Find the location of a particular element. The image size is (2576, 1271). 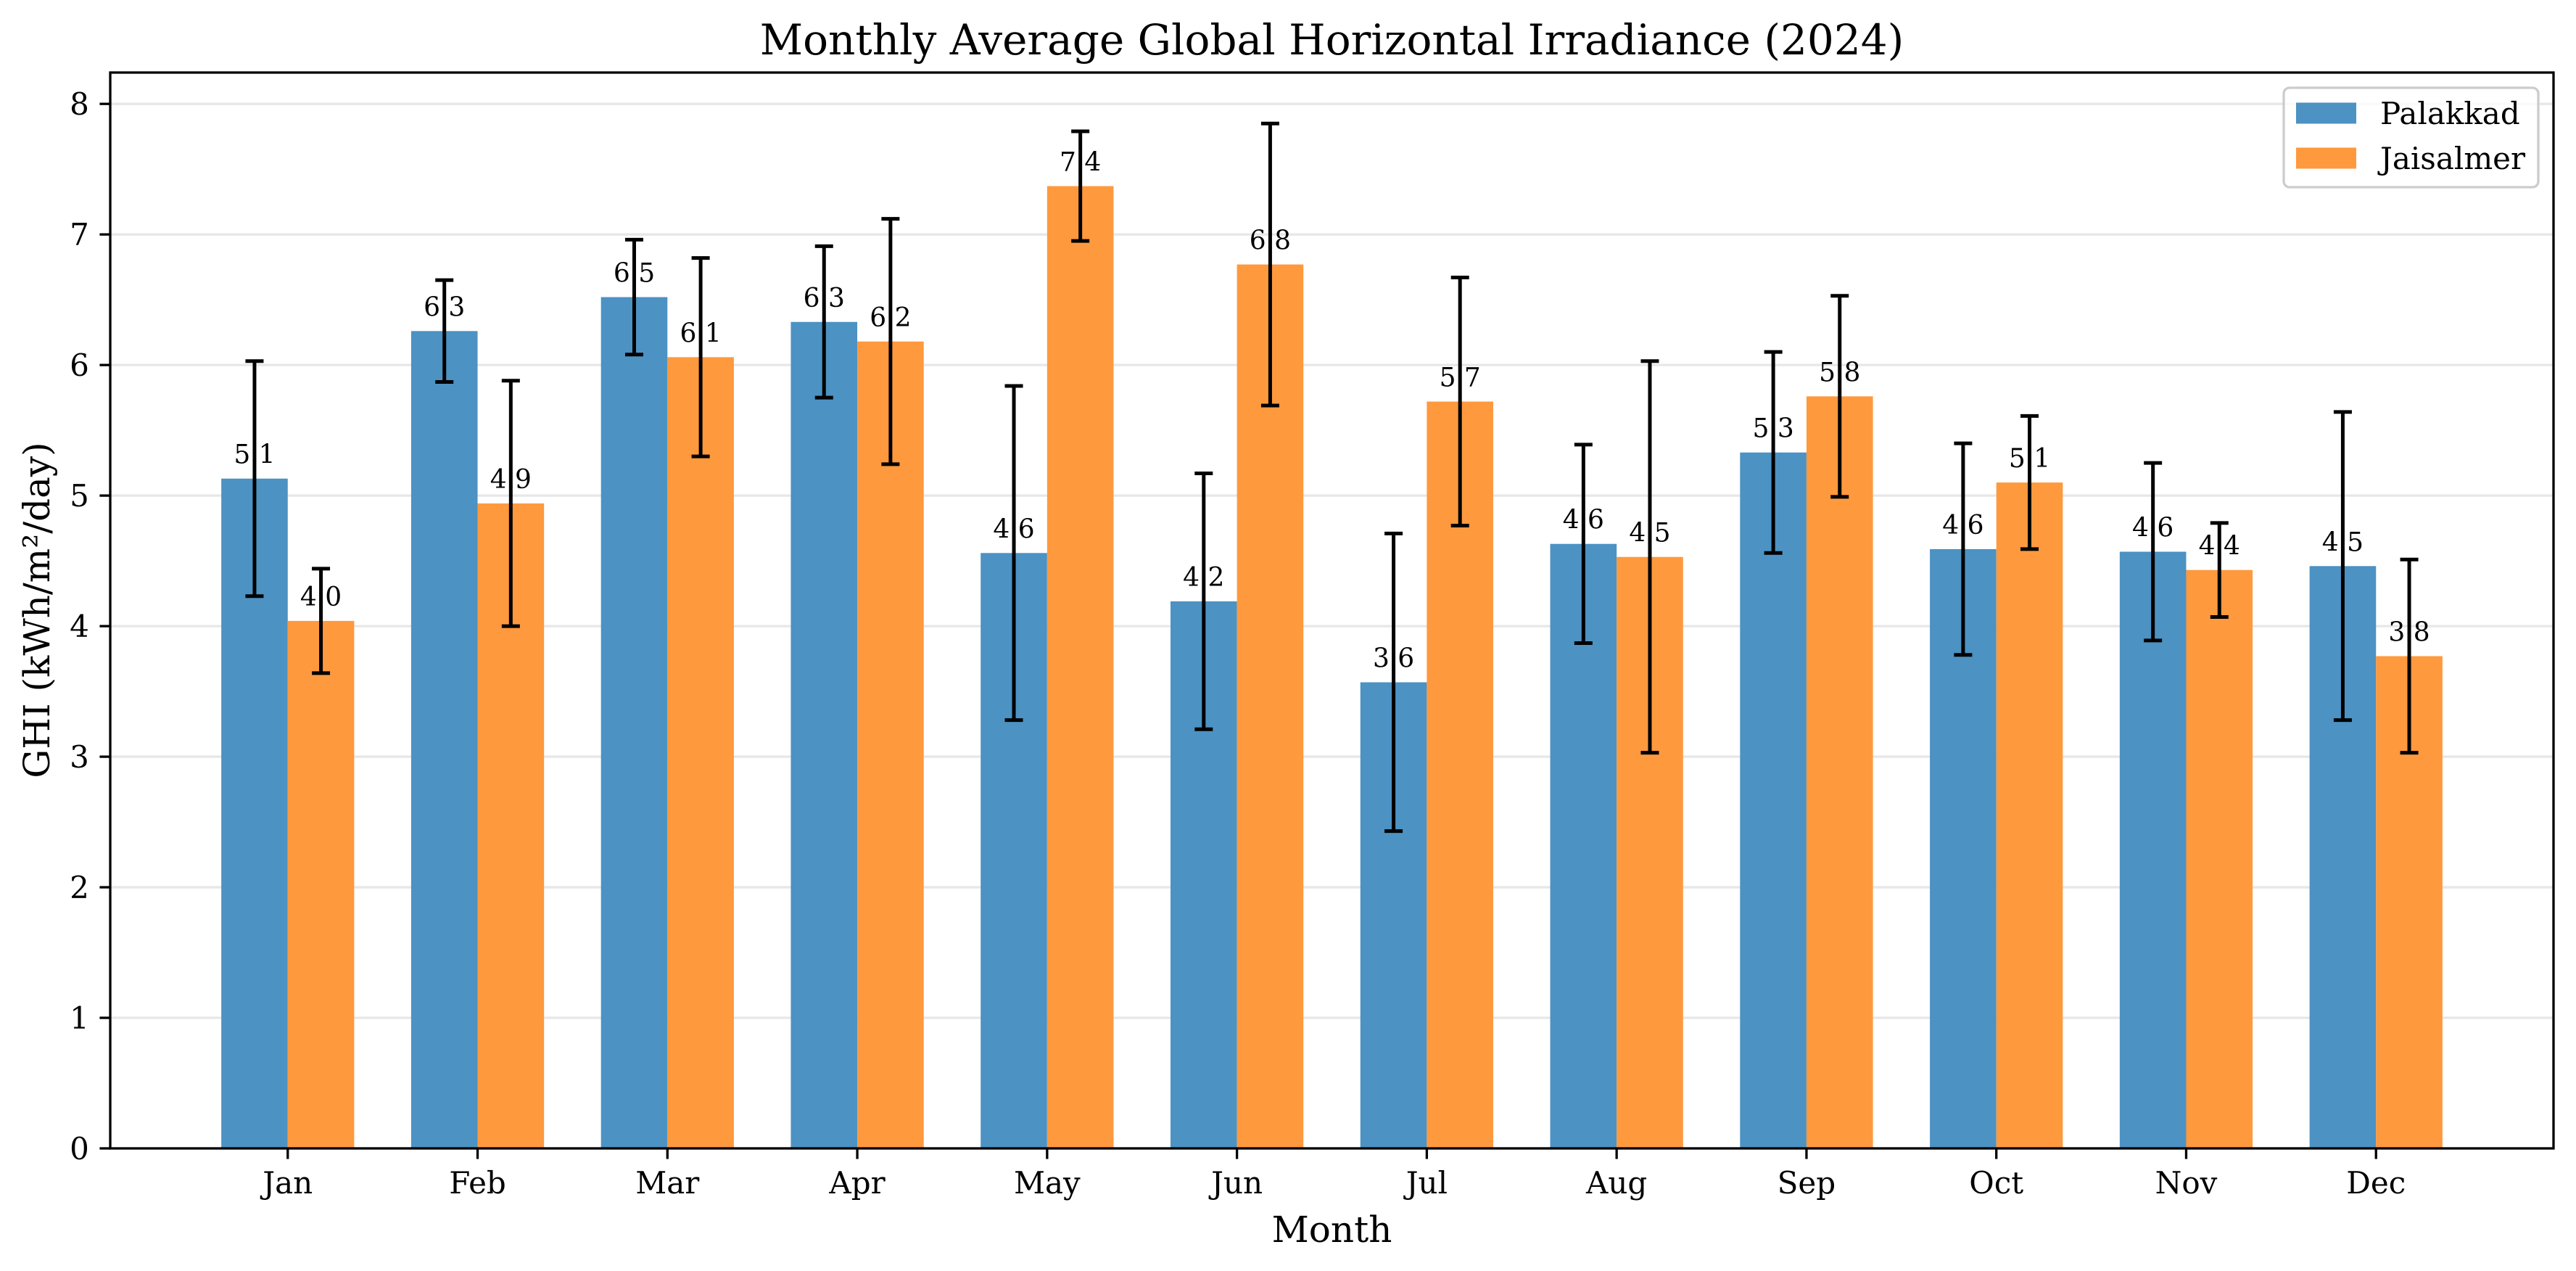

bar-jaisalmer-mar is located at coordinates (700, 753).